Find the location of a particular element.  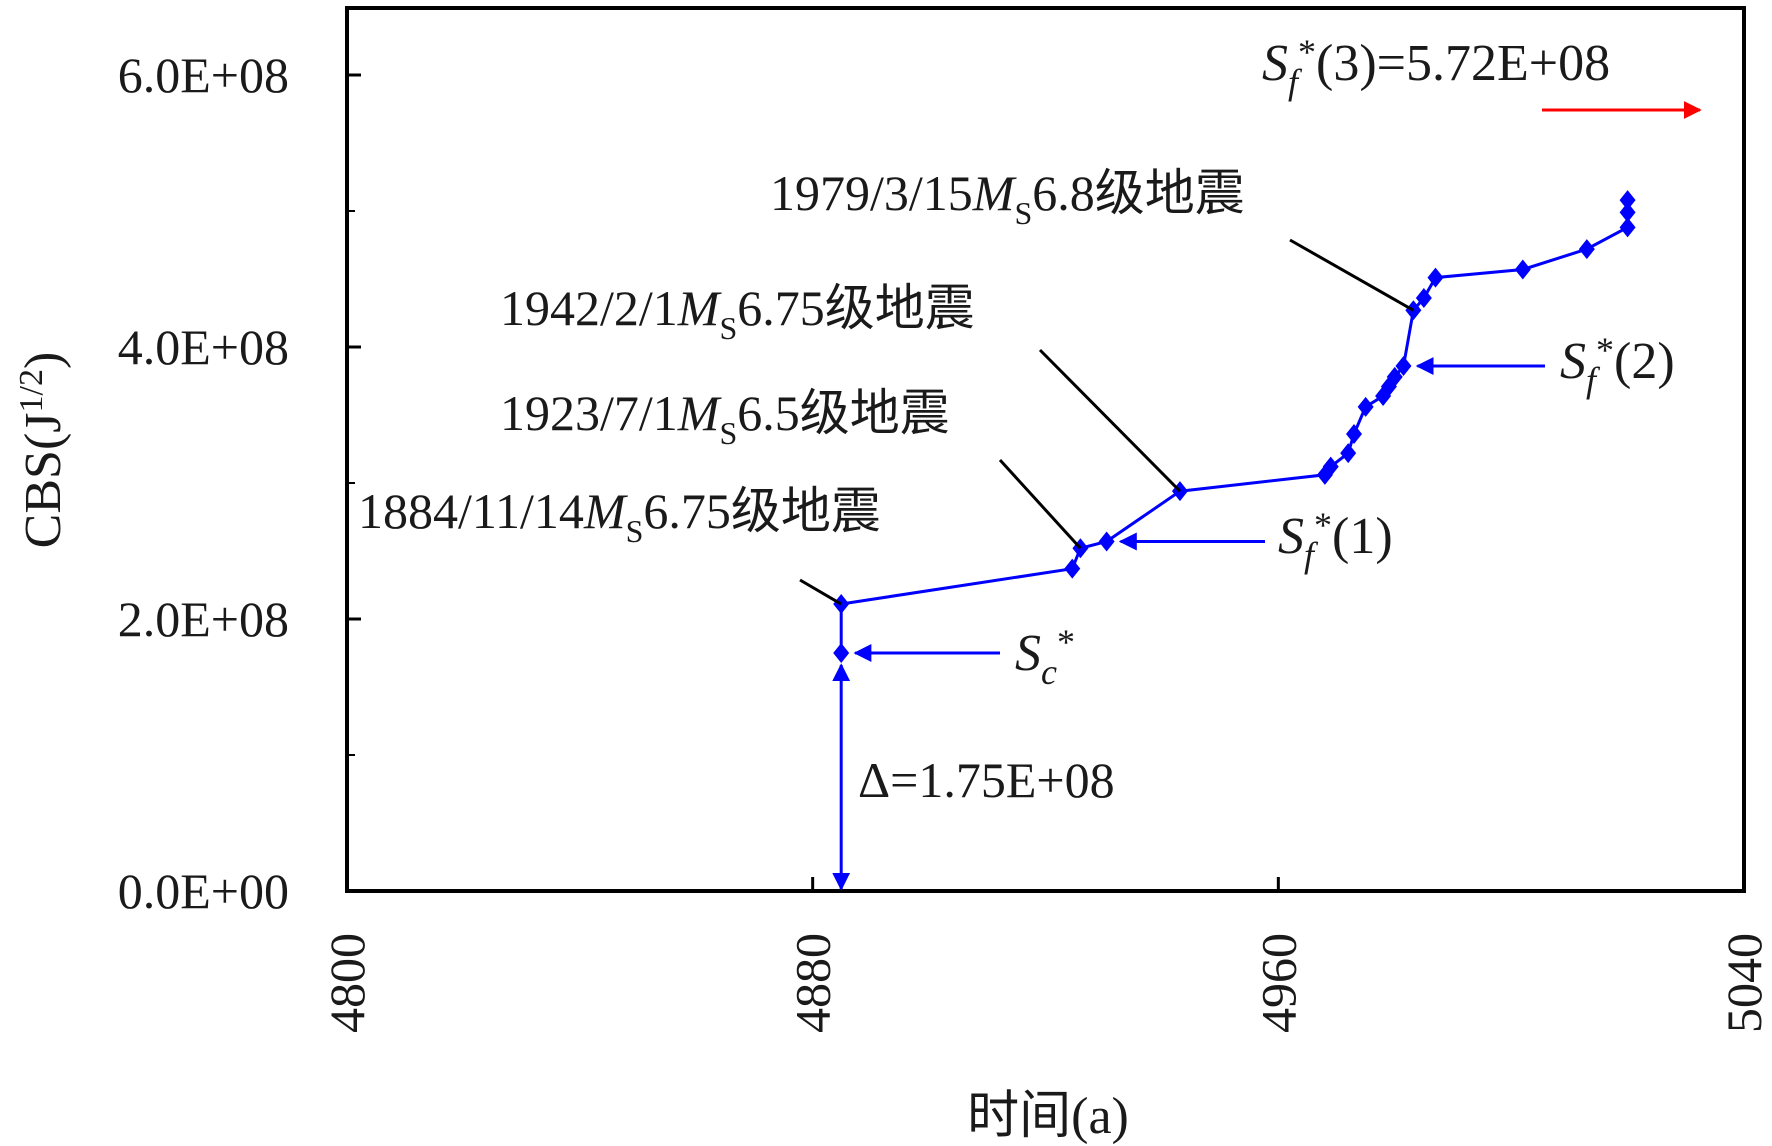

x-tick-label: 4880 is located at coordinates (813, 983).